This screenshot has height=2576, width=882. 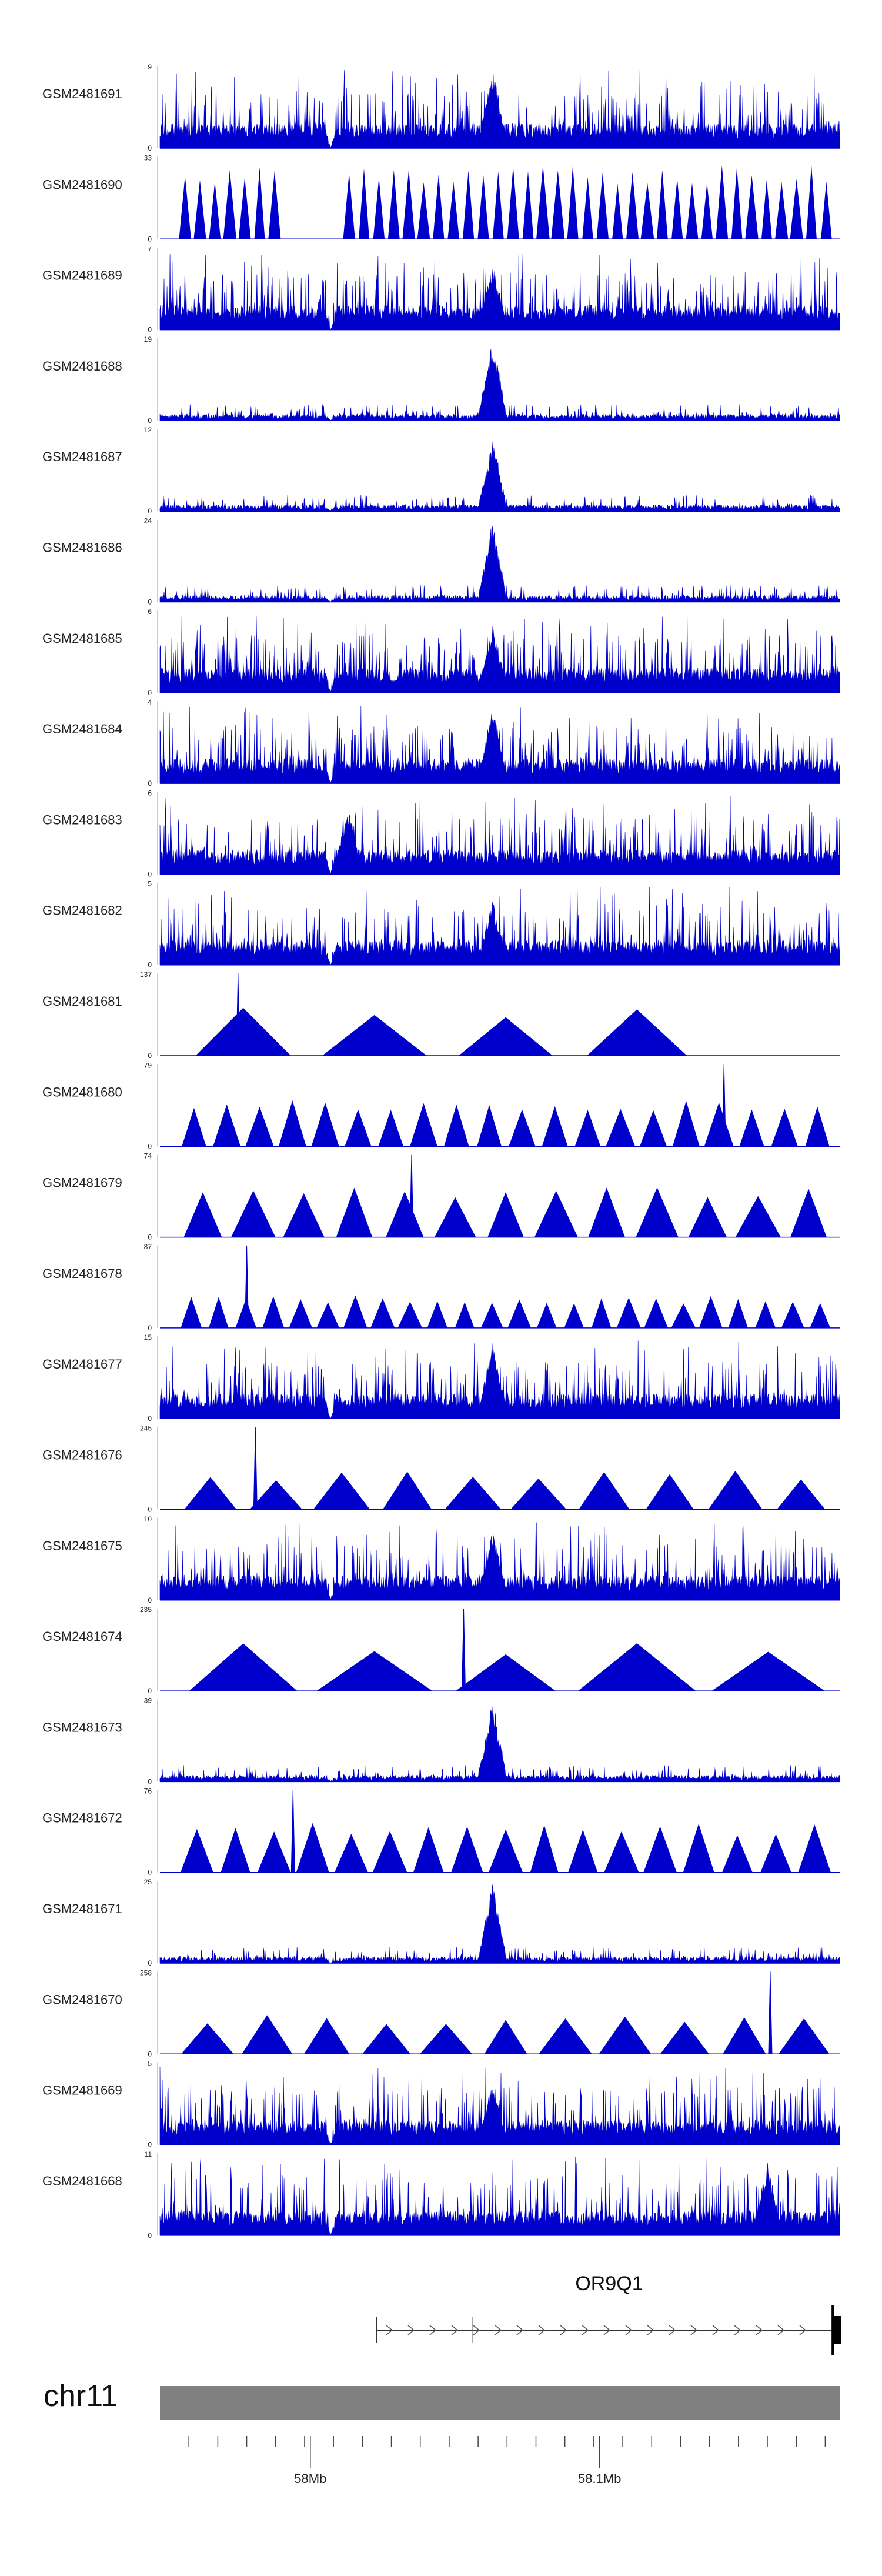 I want to click on track-ymax-label: 24, so click(x=148, y=521).